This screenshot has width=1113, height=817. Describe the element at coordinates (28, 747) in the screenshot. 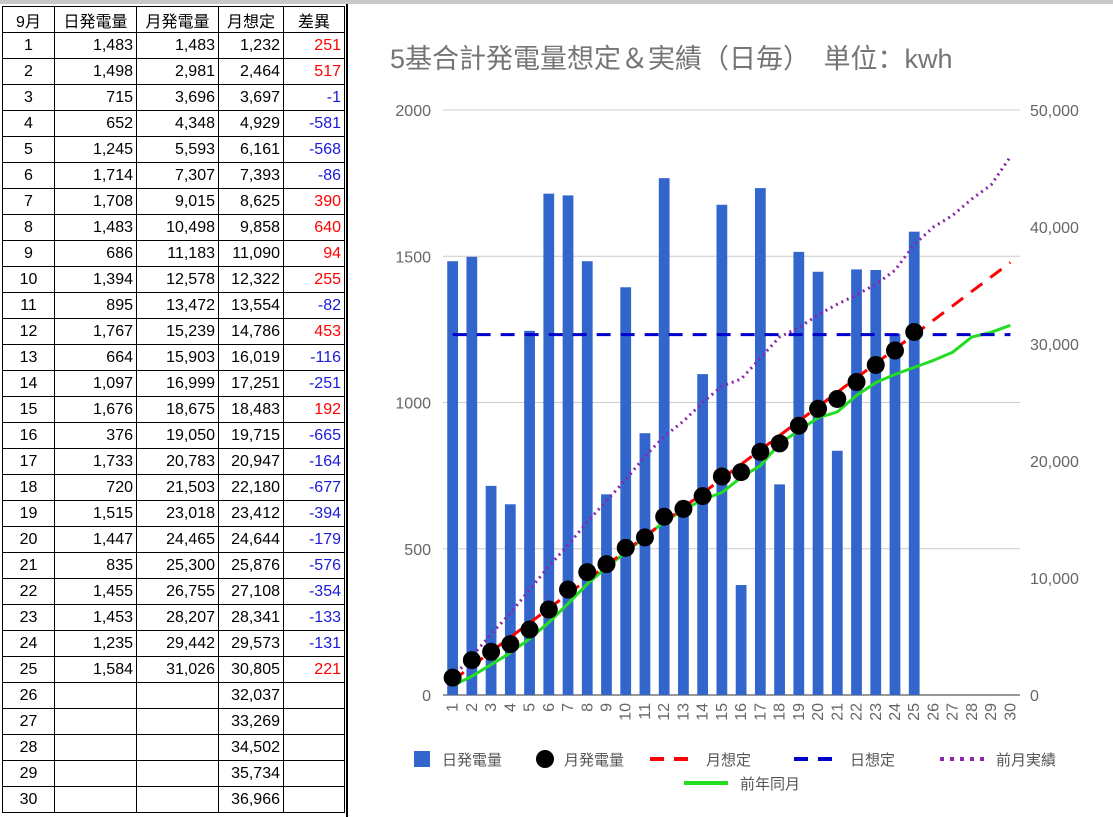

I see `table-cell: 28` at that location.